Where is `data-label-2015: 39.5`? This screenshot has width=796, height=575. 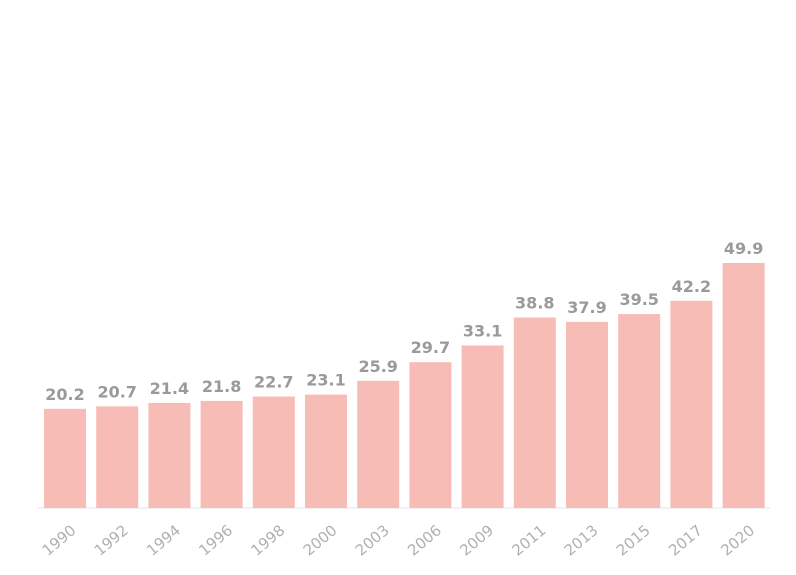 data-label-2015: 39.5 is located at coordinates (638, 299).